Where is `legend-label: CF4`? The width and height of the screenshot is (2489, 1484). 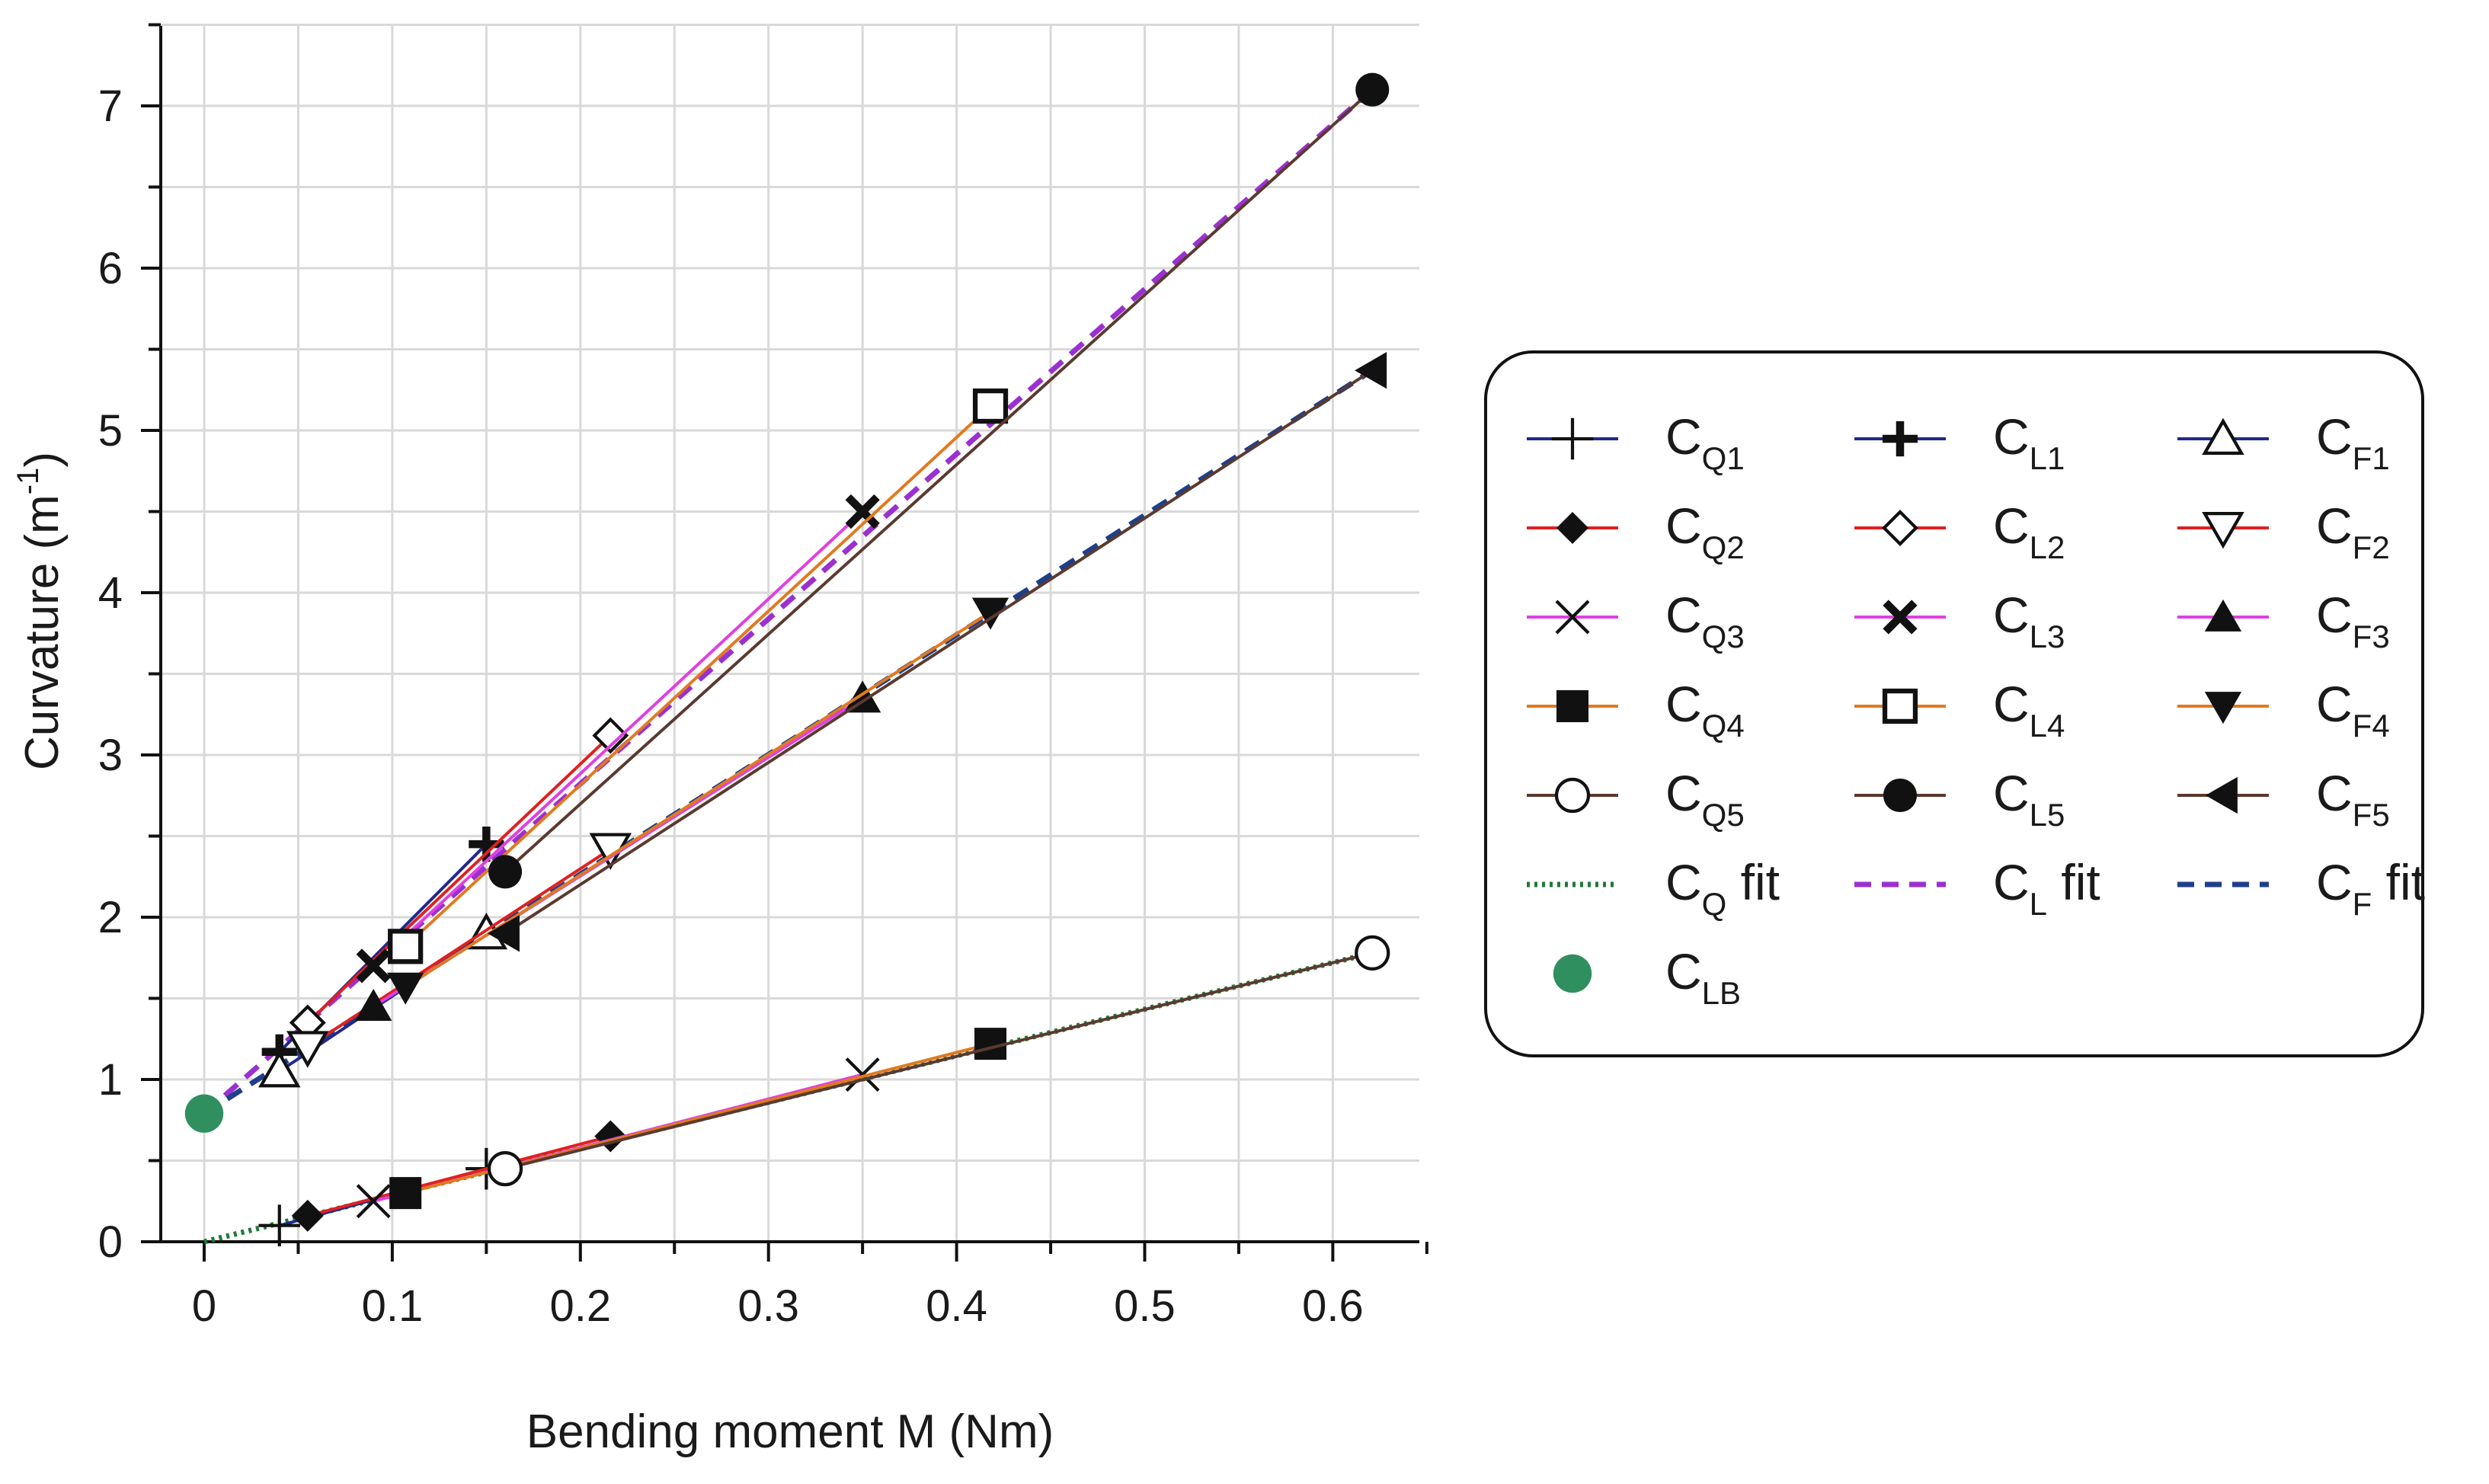 legend-label: CF4 is located at coordinates (2353, 710).